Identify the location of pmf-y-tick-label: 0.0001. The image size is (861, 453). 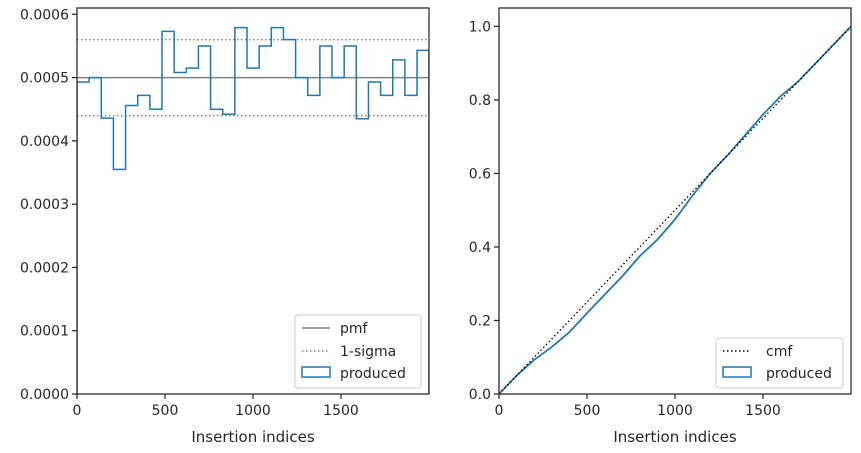
(44, 332).